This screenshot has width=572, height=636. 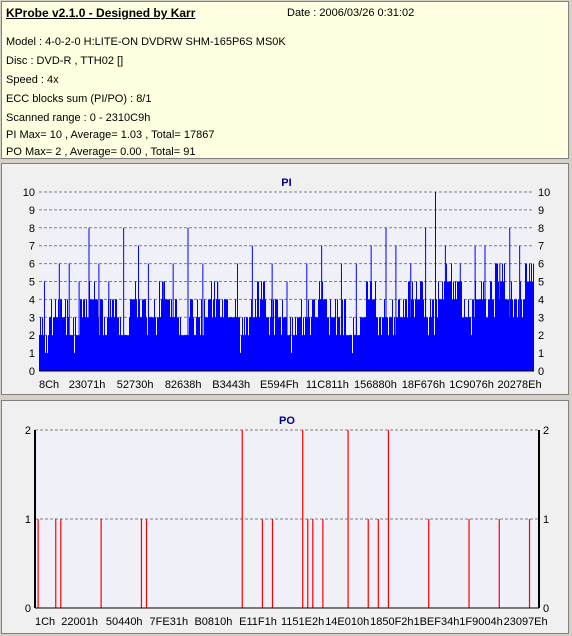 I want to click on x-tick-label: 22001h, so click(x=79, y=622).